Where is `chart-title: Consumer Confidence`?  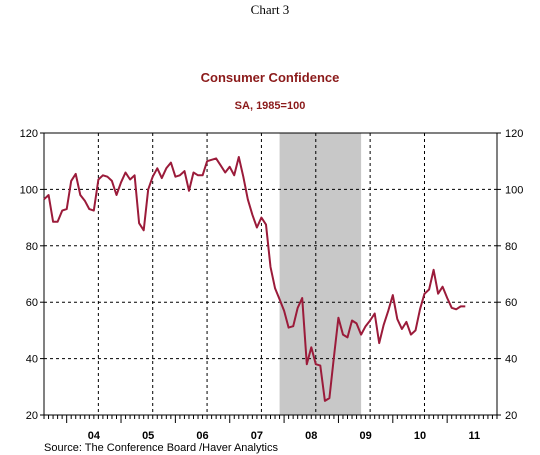
chart-title: Consumer Confidence is located at coordinates (270, 77).